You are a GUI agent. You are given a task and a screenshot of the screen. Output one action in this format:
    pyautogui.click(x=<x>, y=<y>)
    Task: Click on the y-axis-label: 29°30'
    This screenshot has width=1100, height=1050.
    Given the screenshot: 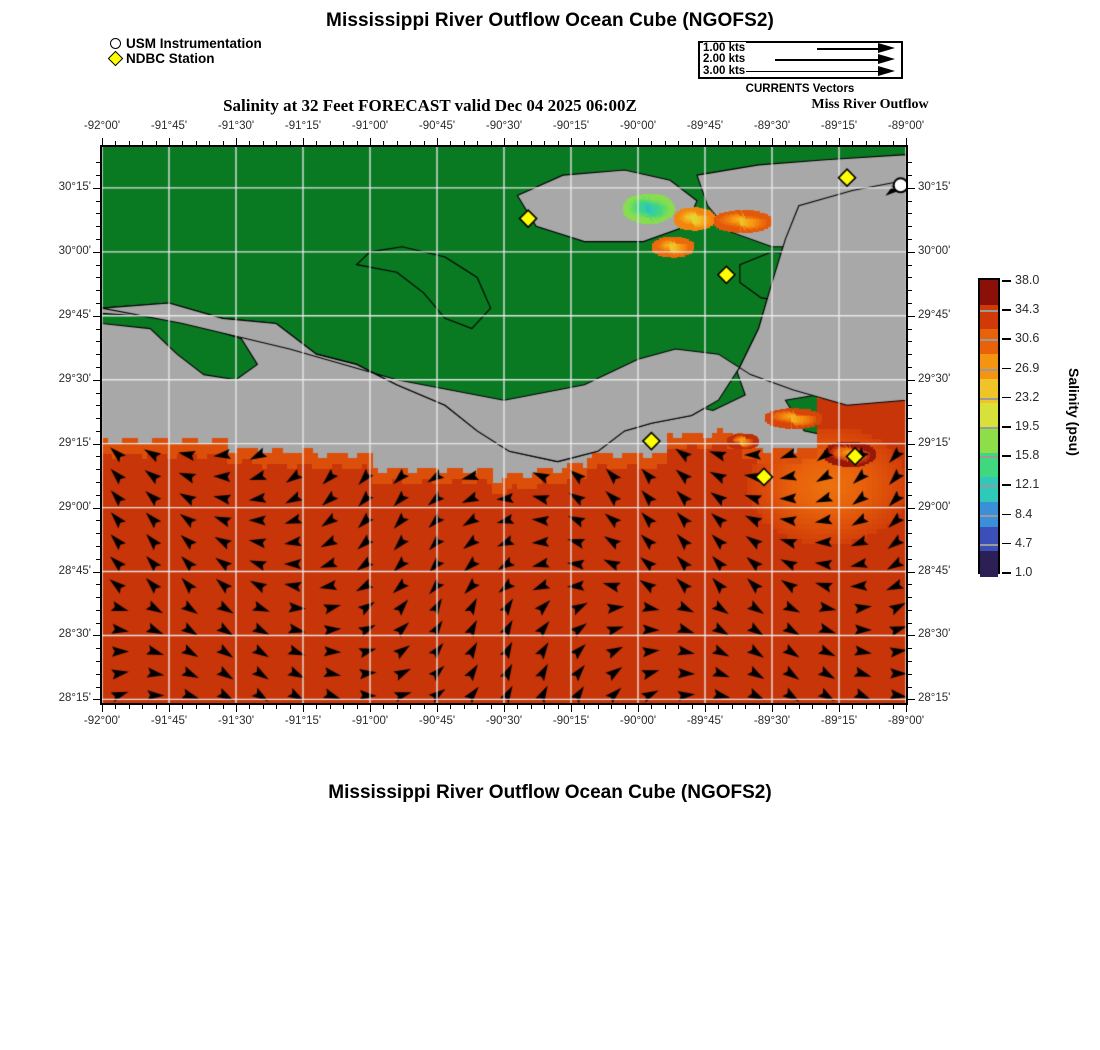 What is the action you would take?
    pyautogui.click(x=74, y=378)
    